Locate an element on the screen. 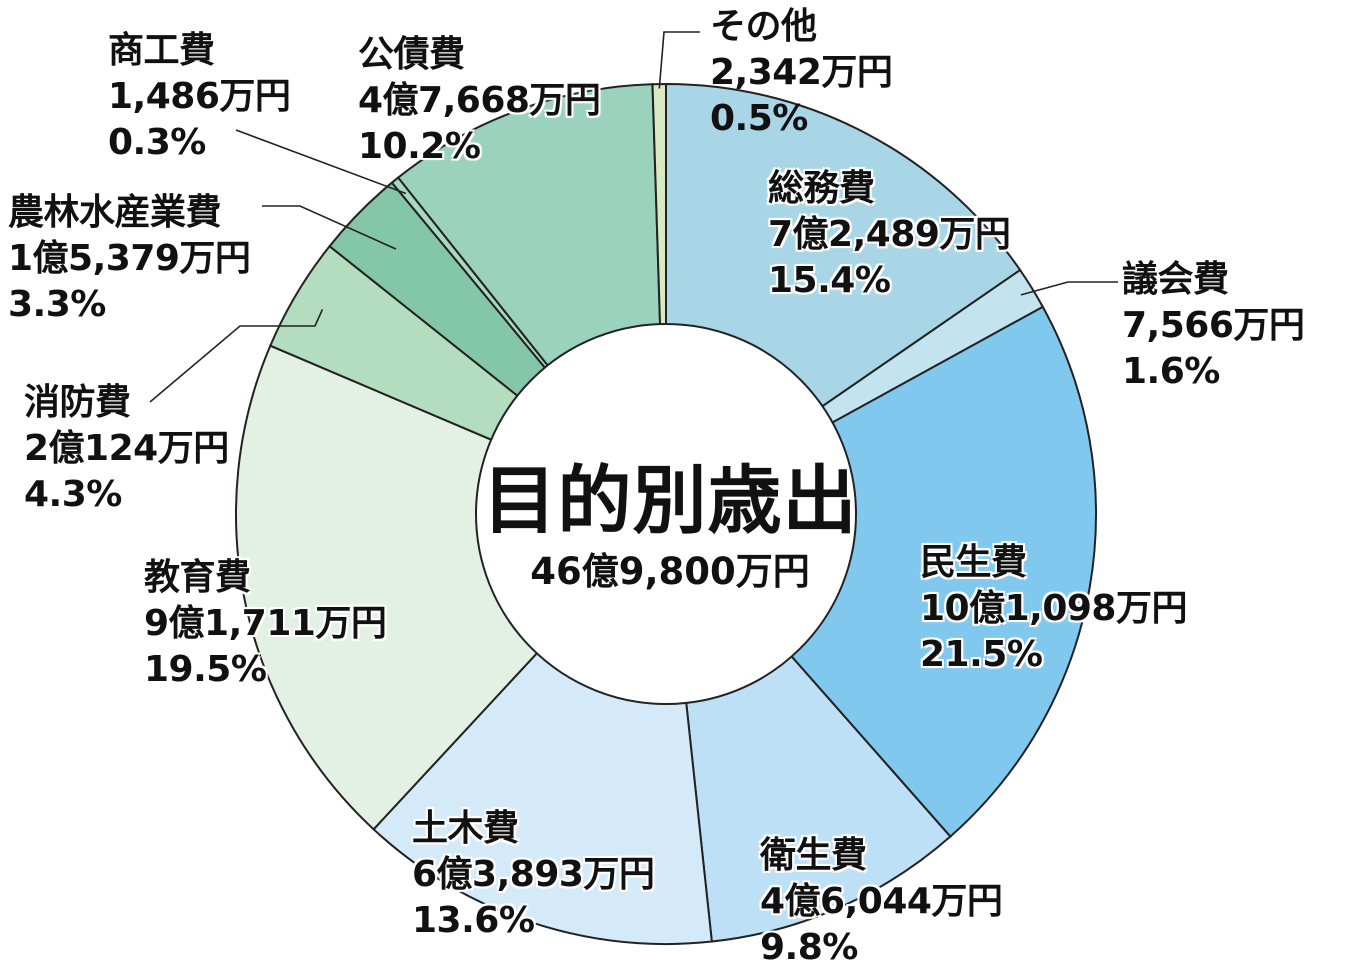 The height and width of the screenshot is (974, 1350). label-shobo: 消防費 2億124万円 4.3% is located at coordinates (126, 449).